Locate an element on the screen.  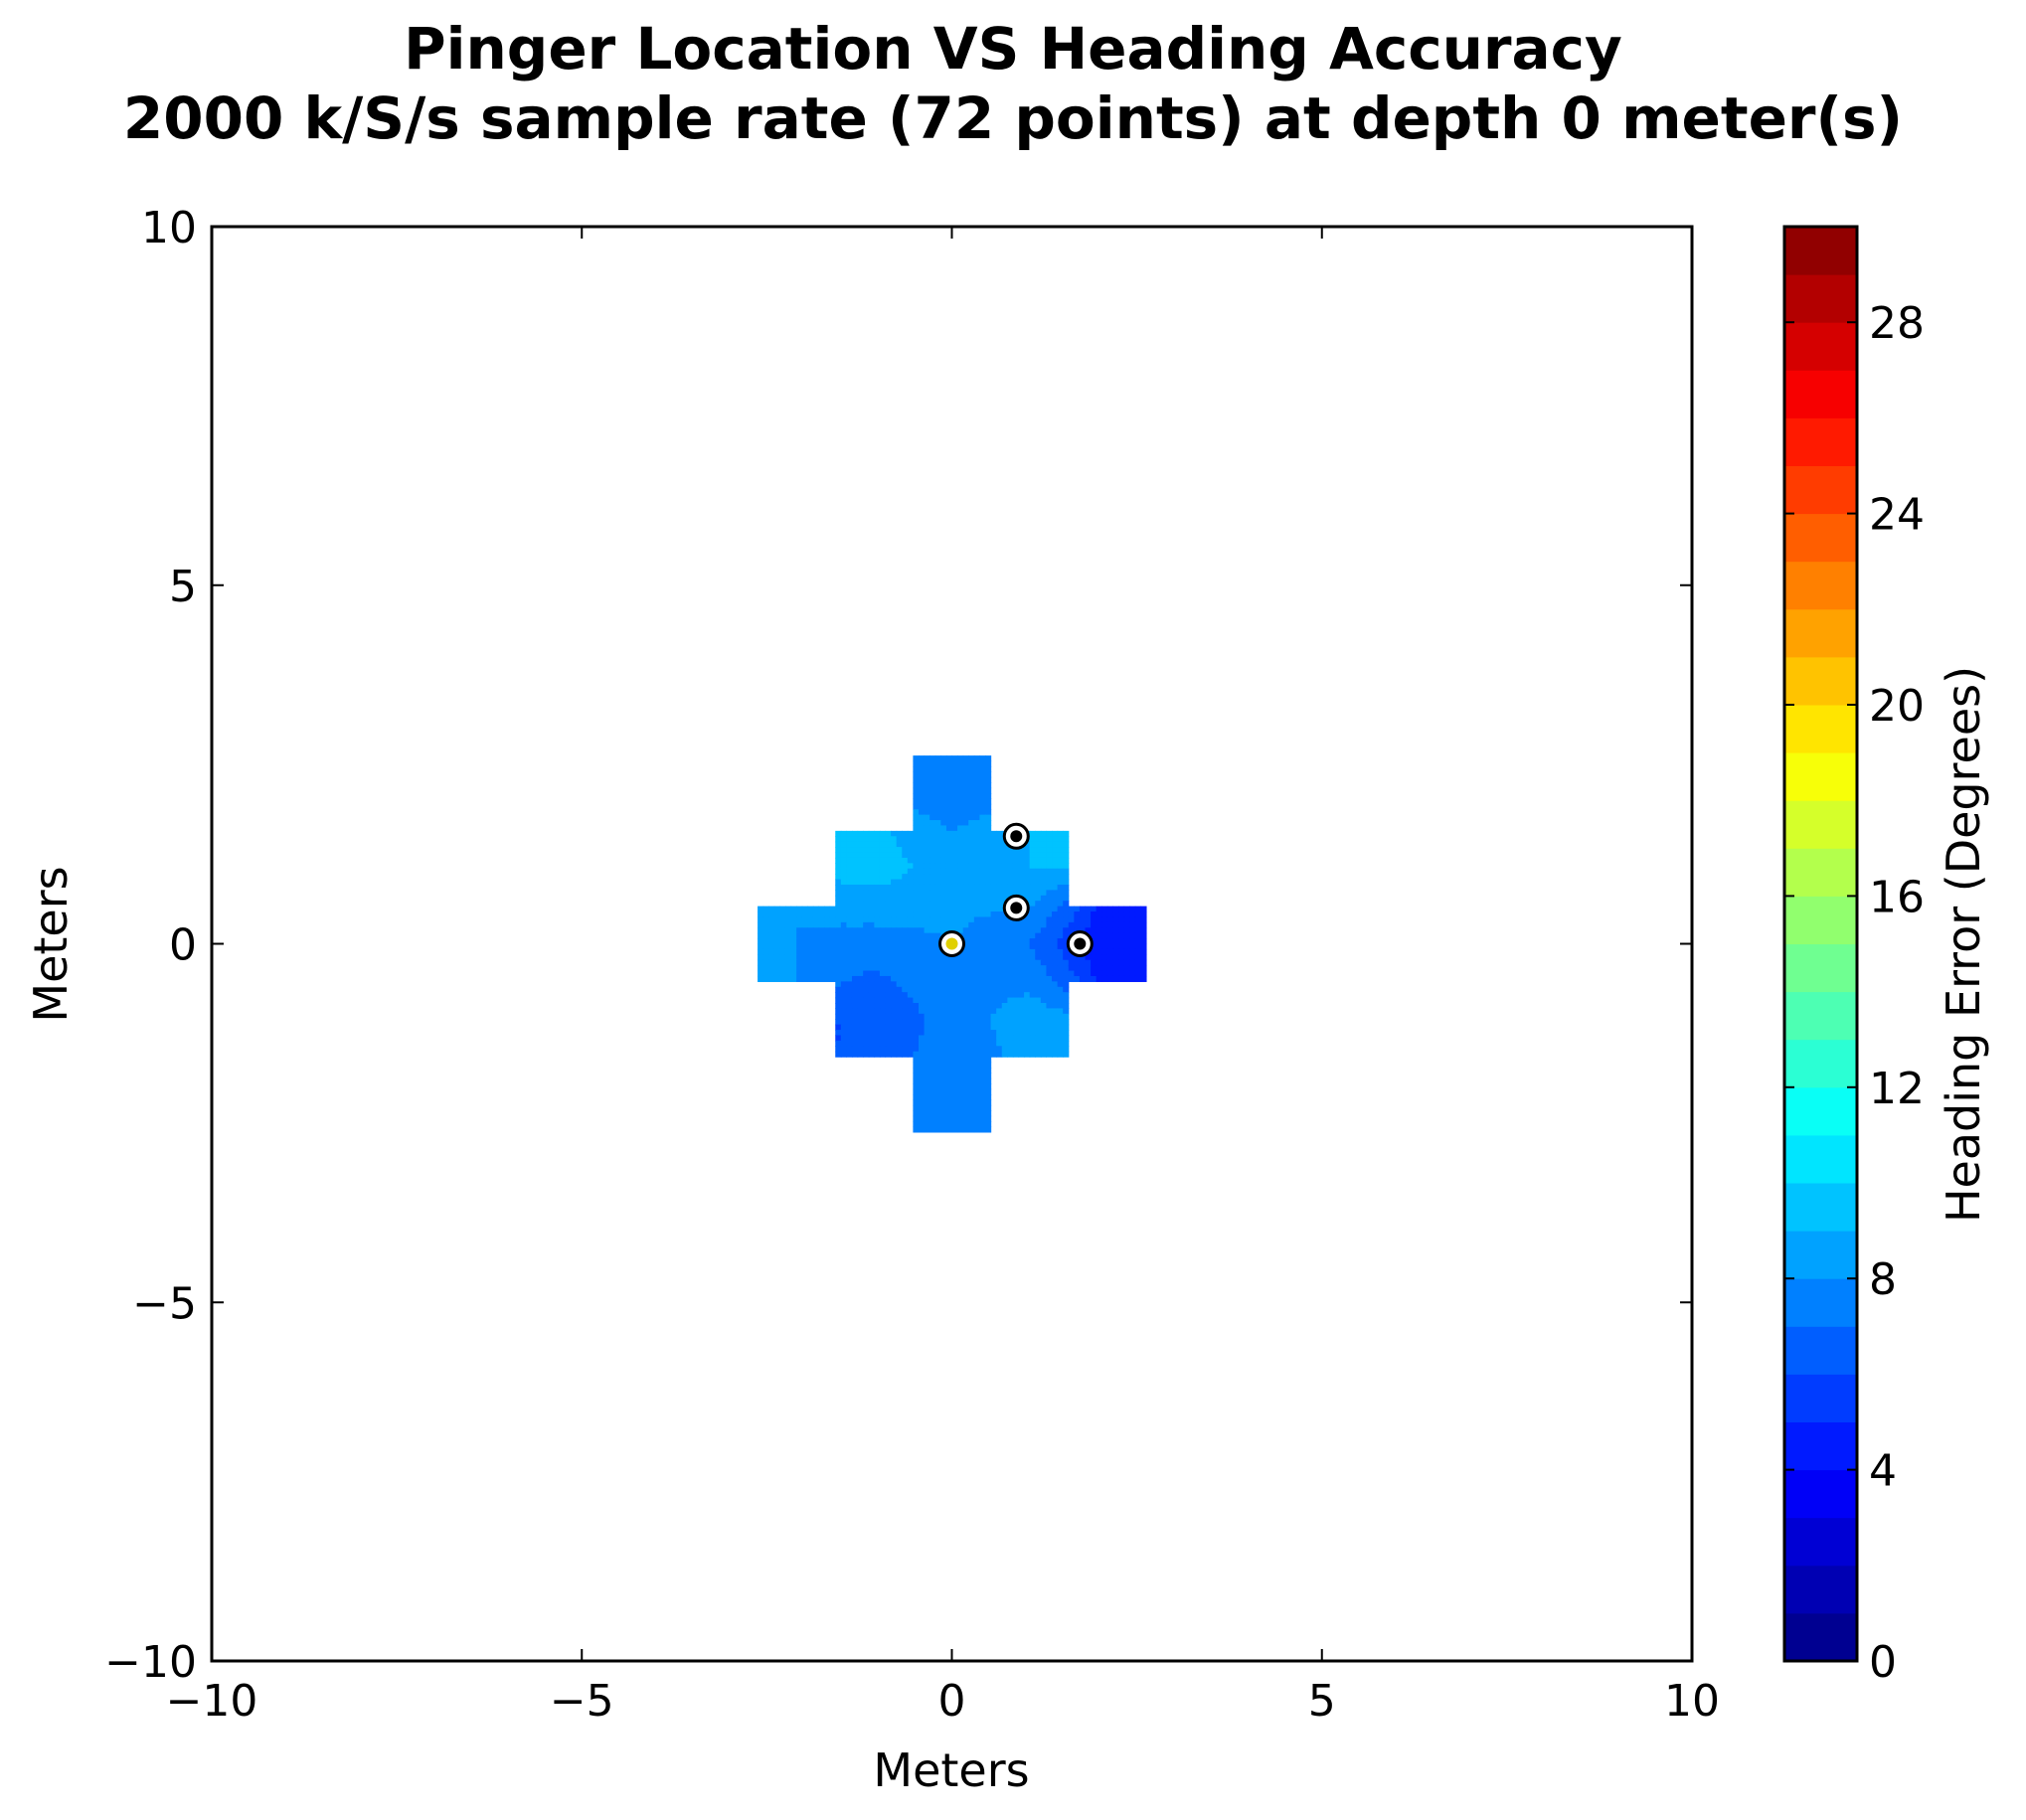
colorbar-label: Heading Error (Degrees) is located at coordinates (1964, 944).